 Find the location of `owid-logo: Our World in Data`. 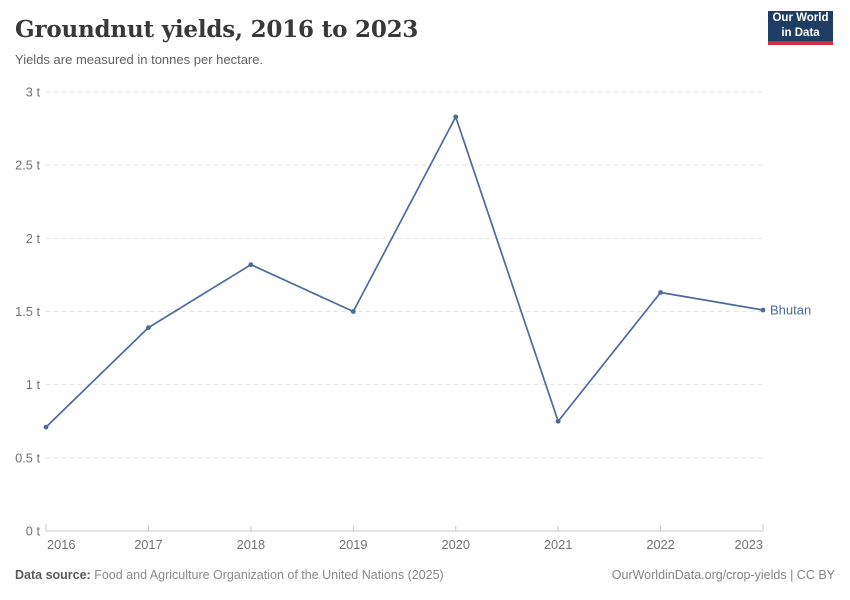

owid-logo: Our World in Data is located at coordinates (800, 28).